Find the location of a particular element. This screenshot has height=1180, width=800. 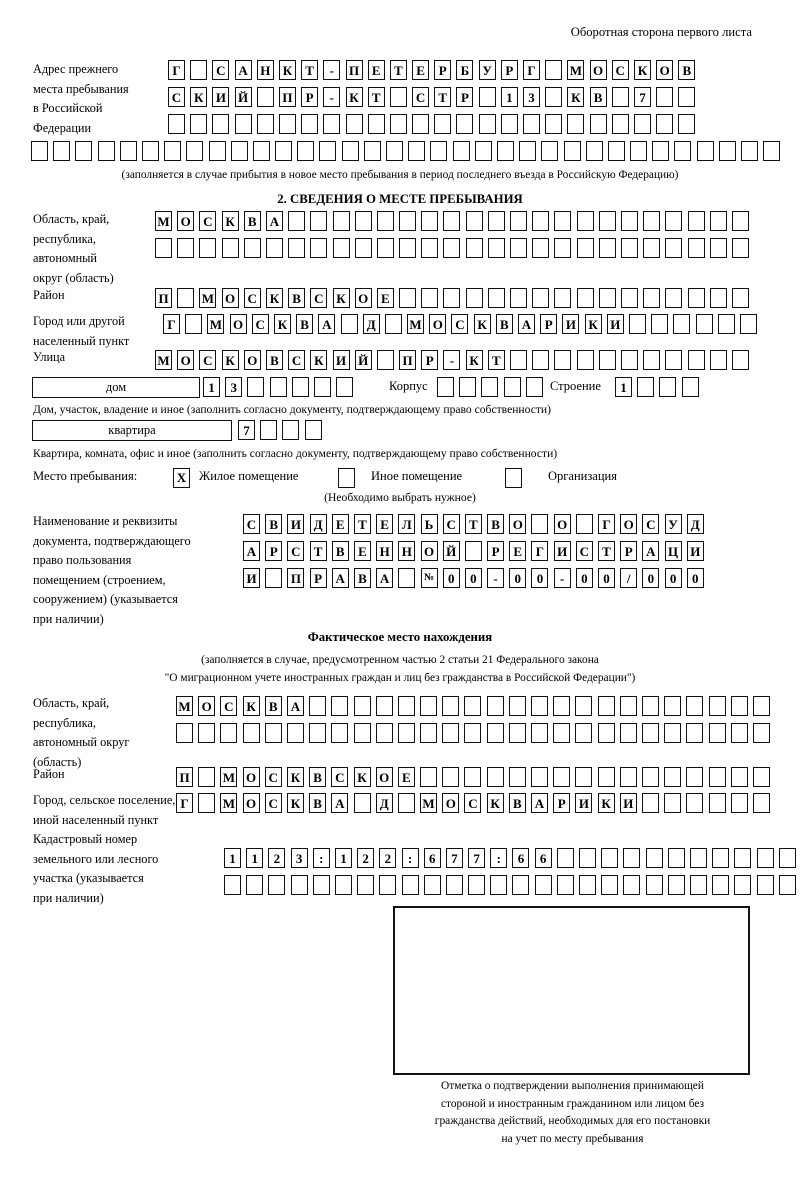

char-cell: Н is located at coordinates (265, 70).